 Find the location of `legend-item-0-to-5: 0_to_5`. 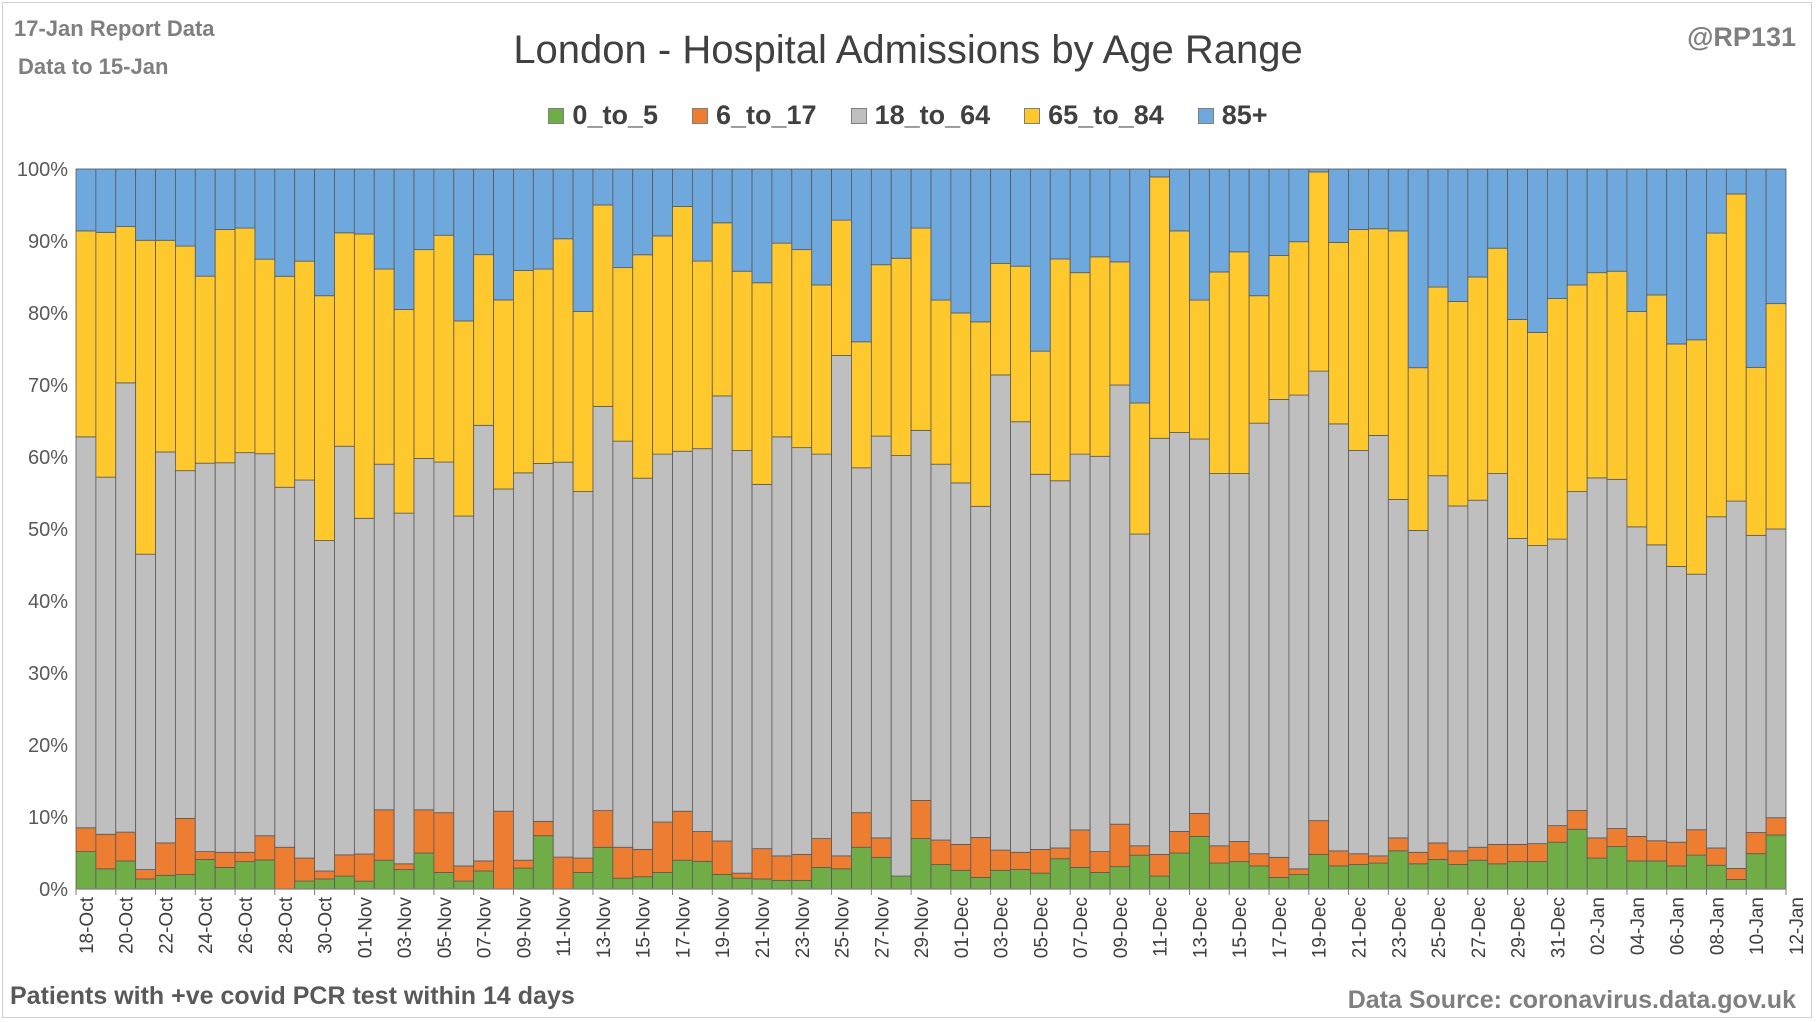

legend-item-0-to-5: 0_to_5 is located at coordinates (603, 115).